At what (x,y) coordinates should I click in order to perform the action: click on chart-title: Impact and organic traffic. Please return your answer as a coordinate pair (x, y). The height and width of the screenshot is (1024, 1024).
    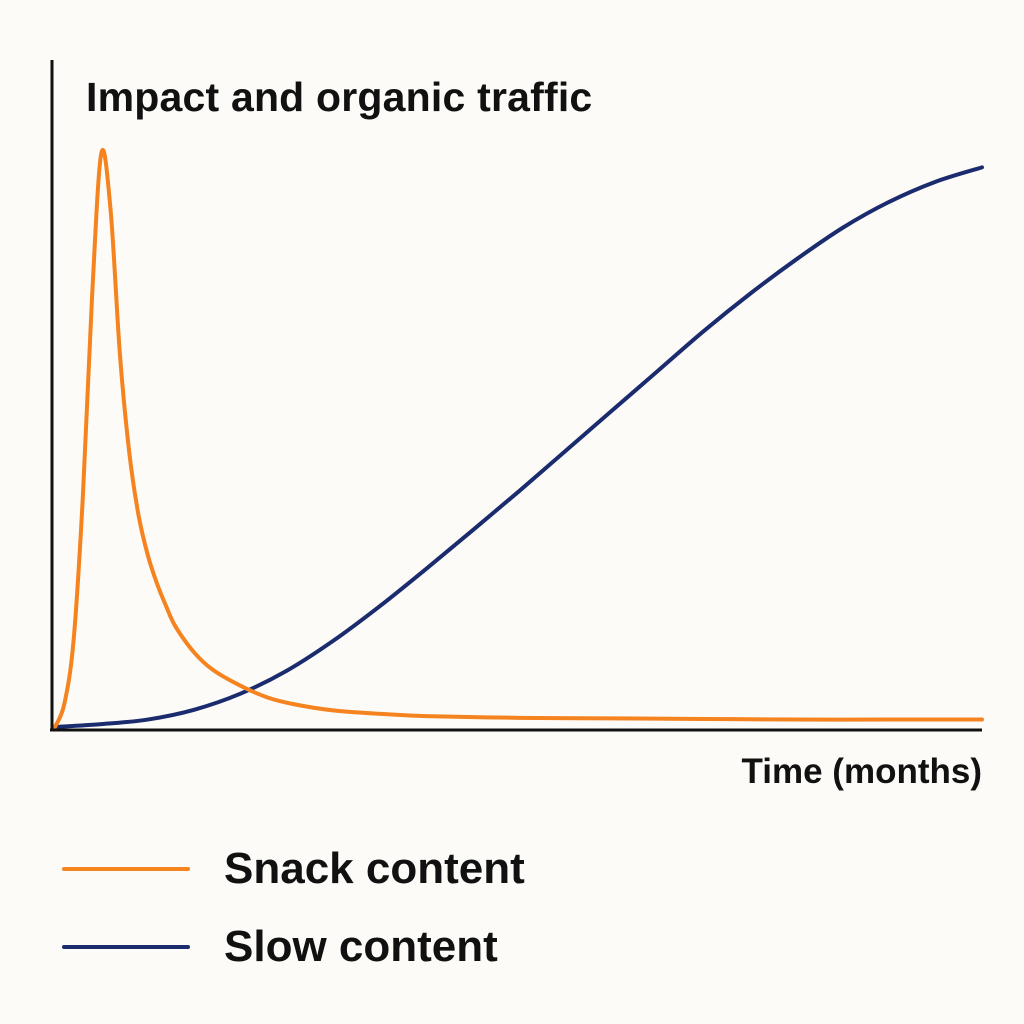
    Looking at the image, I should click on (339, 97).